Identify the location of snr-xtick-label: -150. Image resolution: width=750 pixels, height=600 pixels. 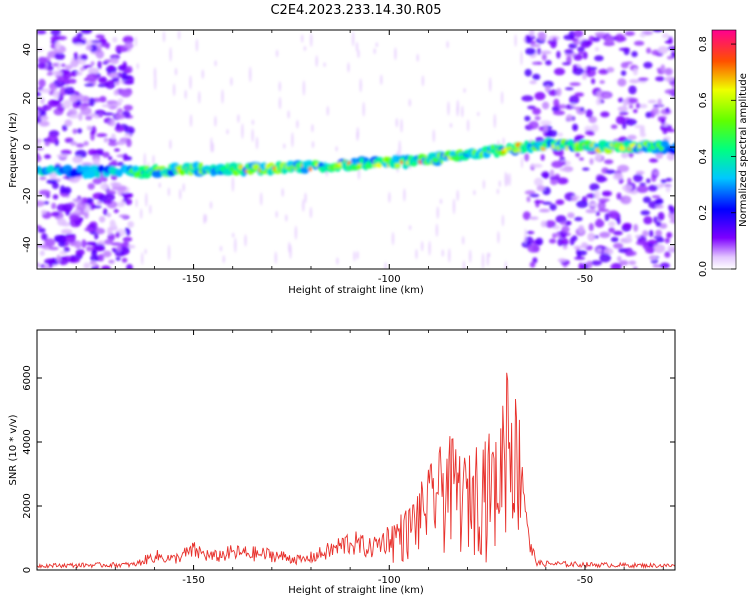
(193, 580).